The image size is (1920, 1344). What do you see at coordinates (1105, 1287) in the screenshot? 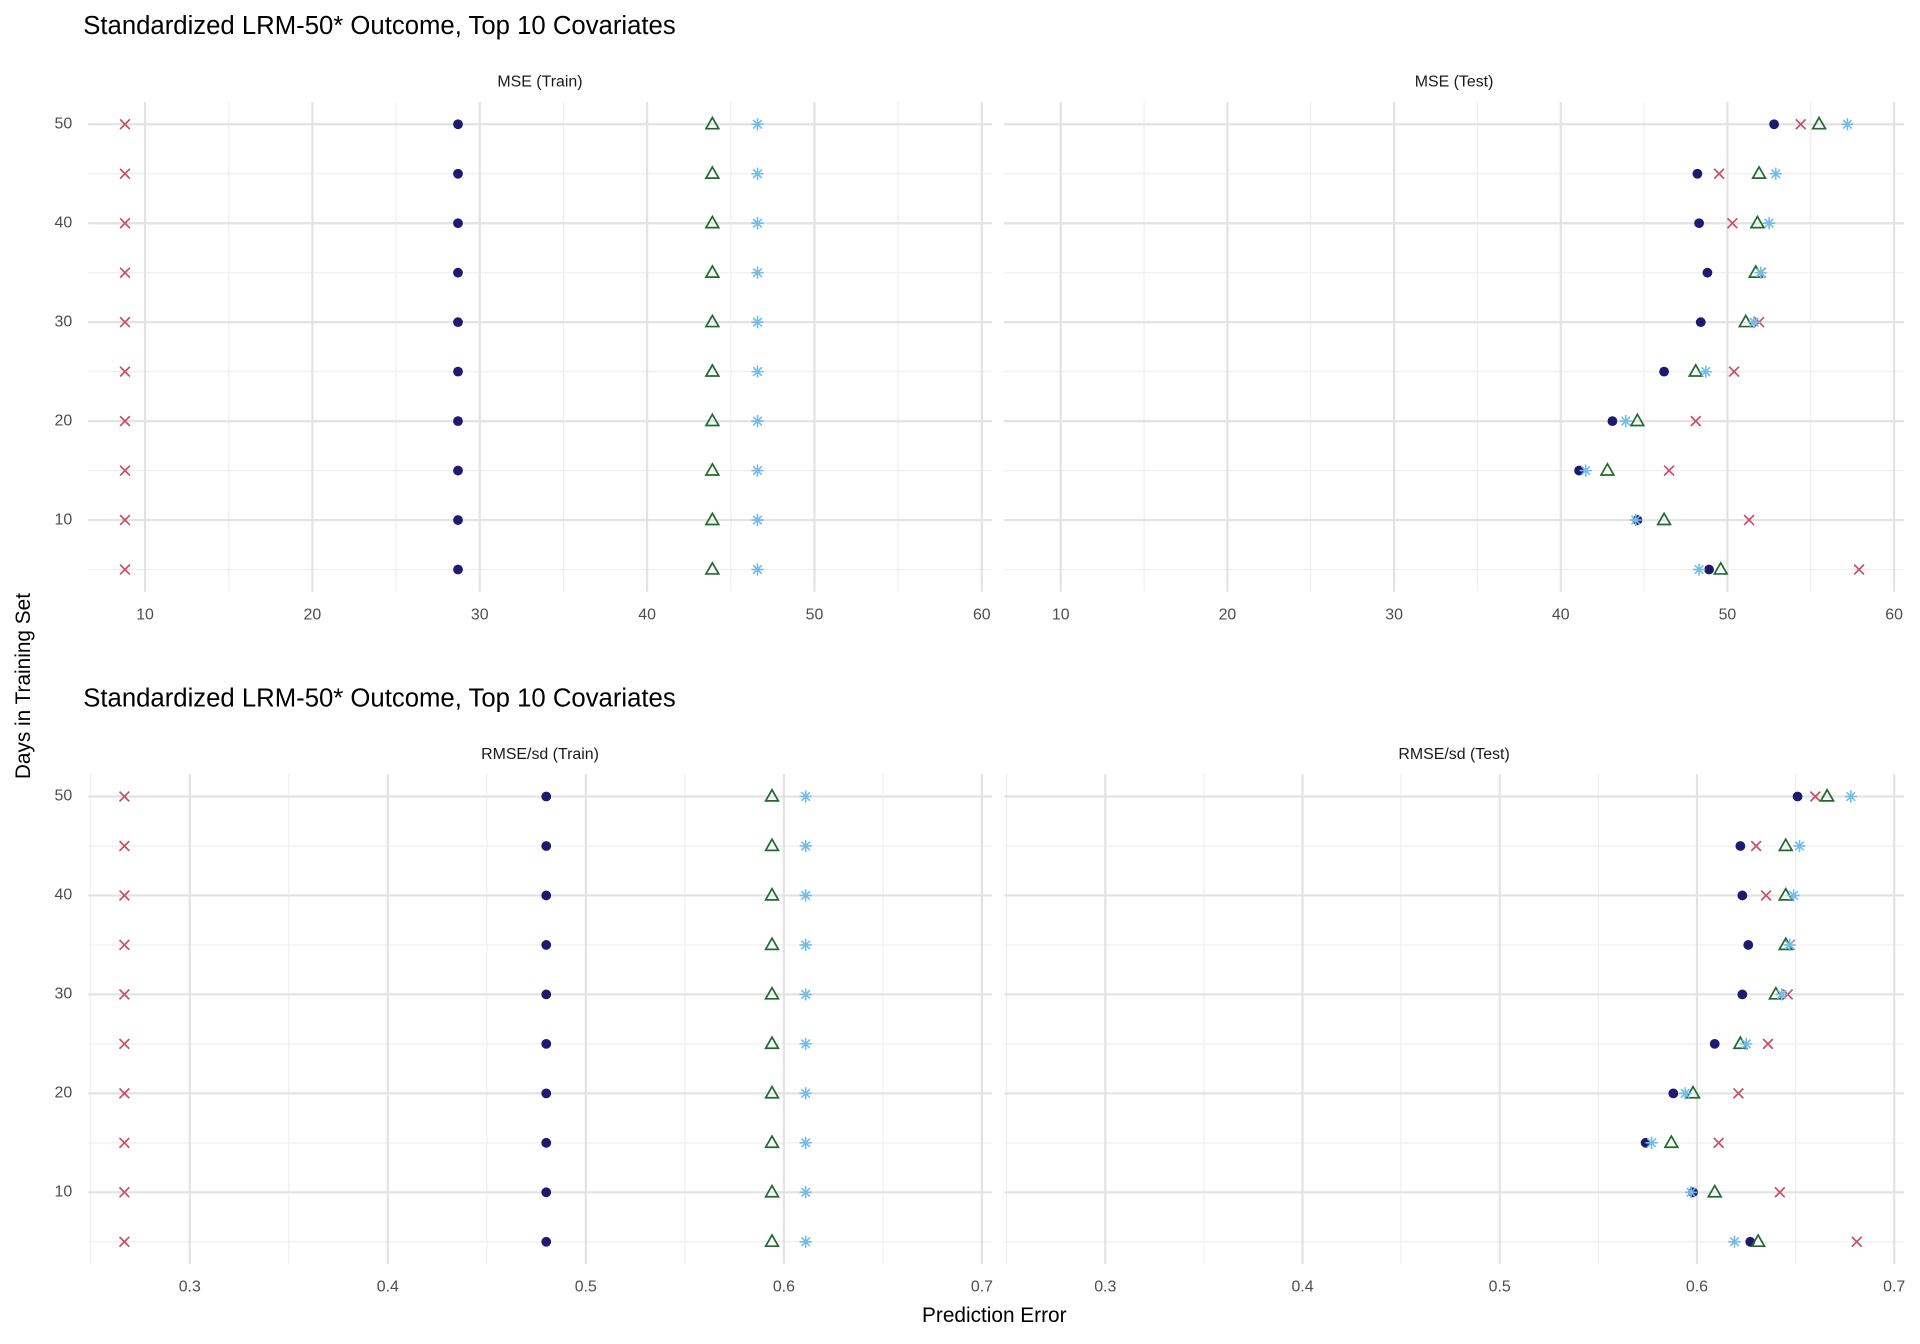
I see `x-tick-label: 0.3` at bounding box center [1105, 1287].